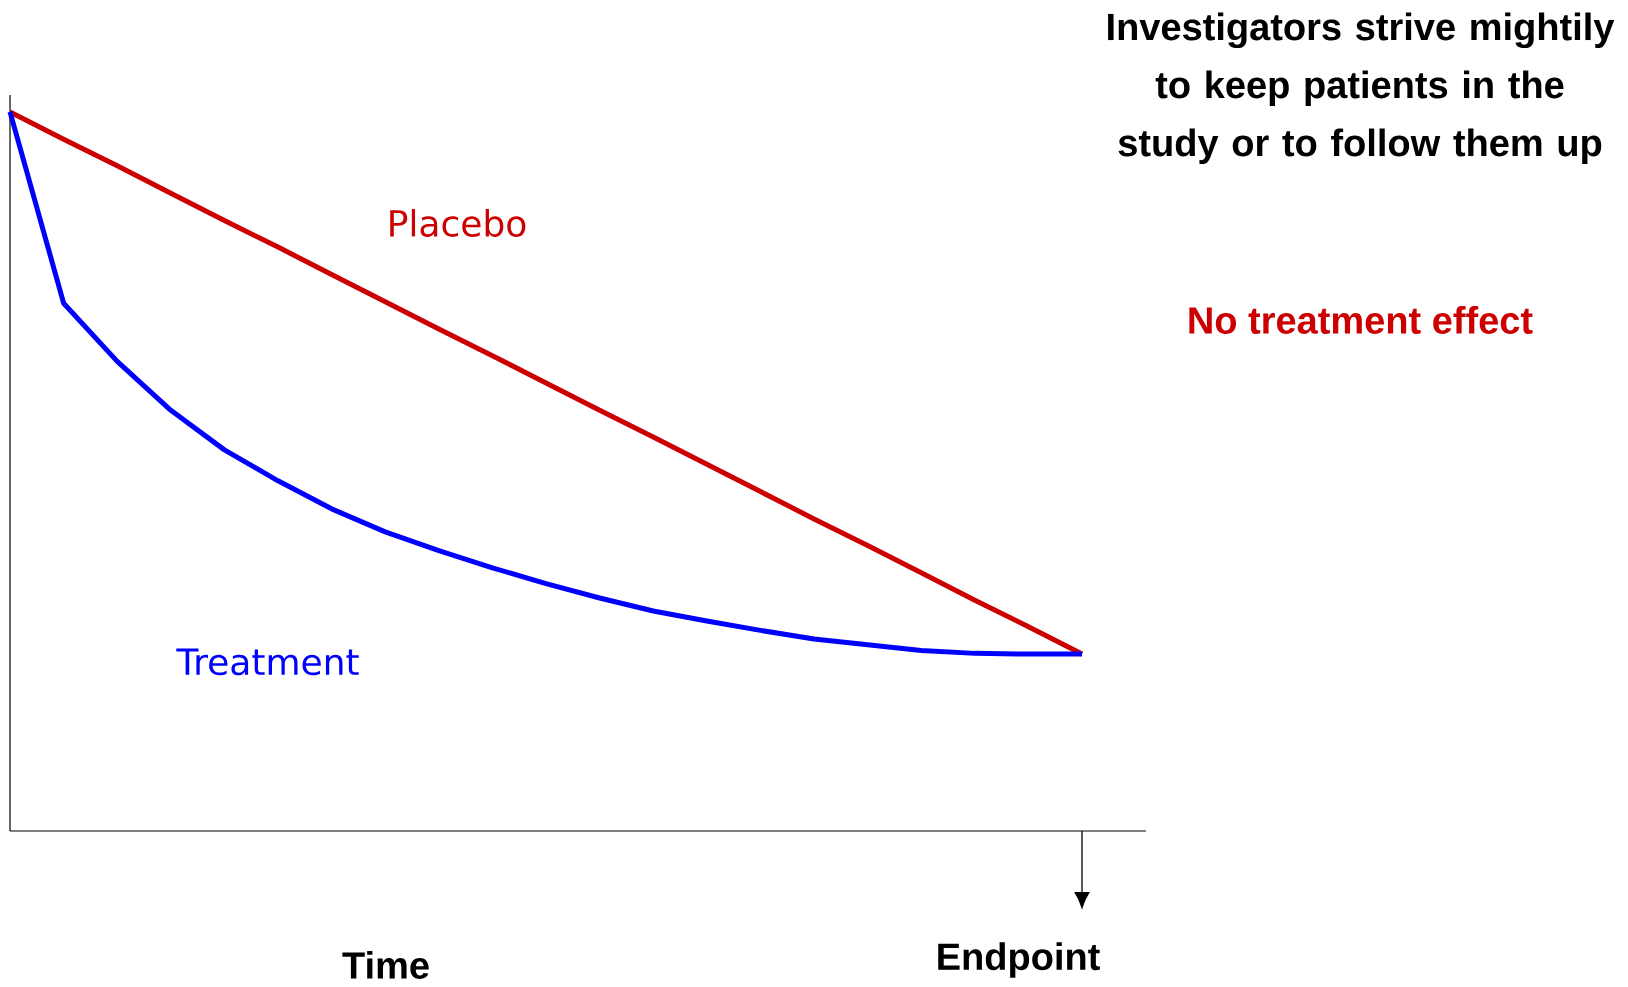  I want to click on text: No treatment effect, so click(1361, 320).